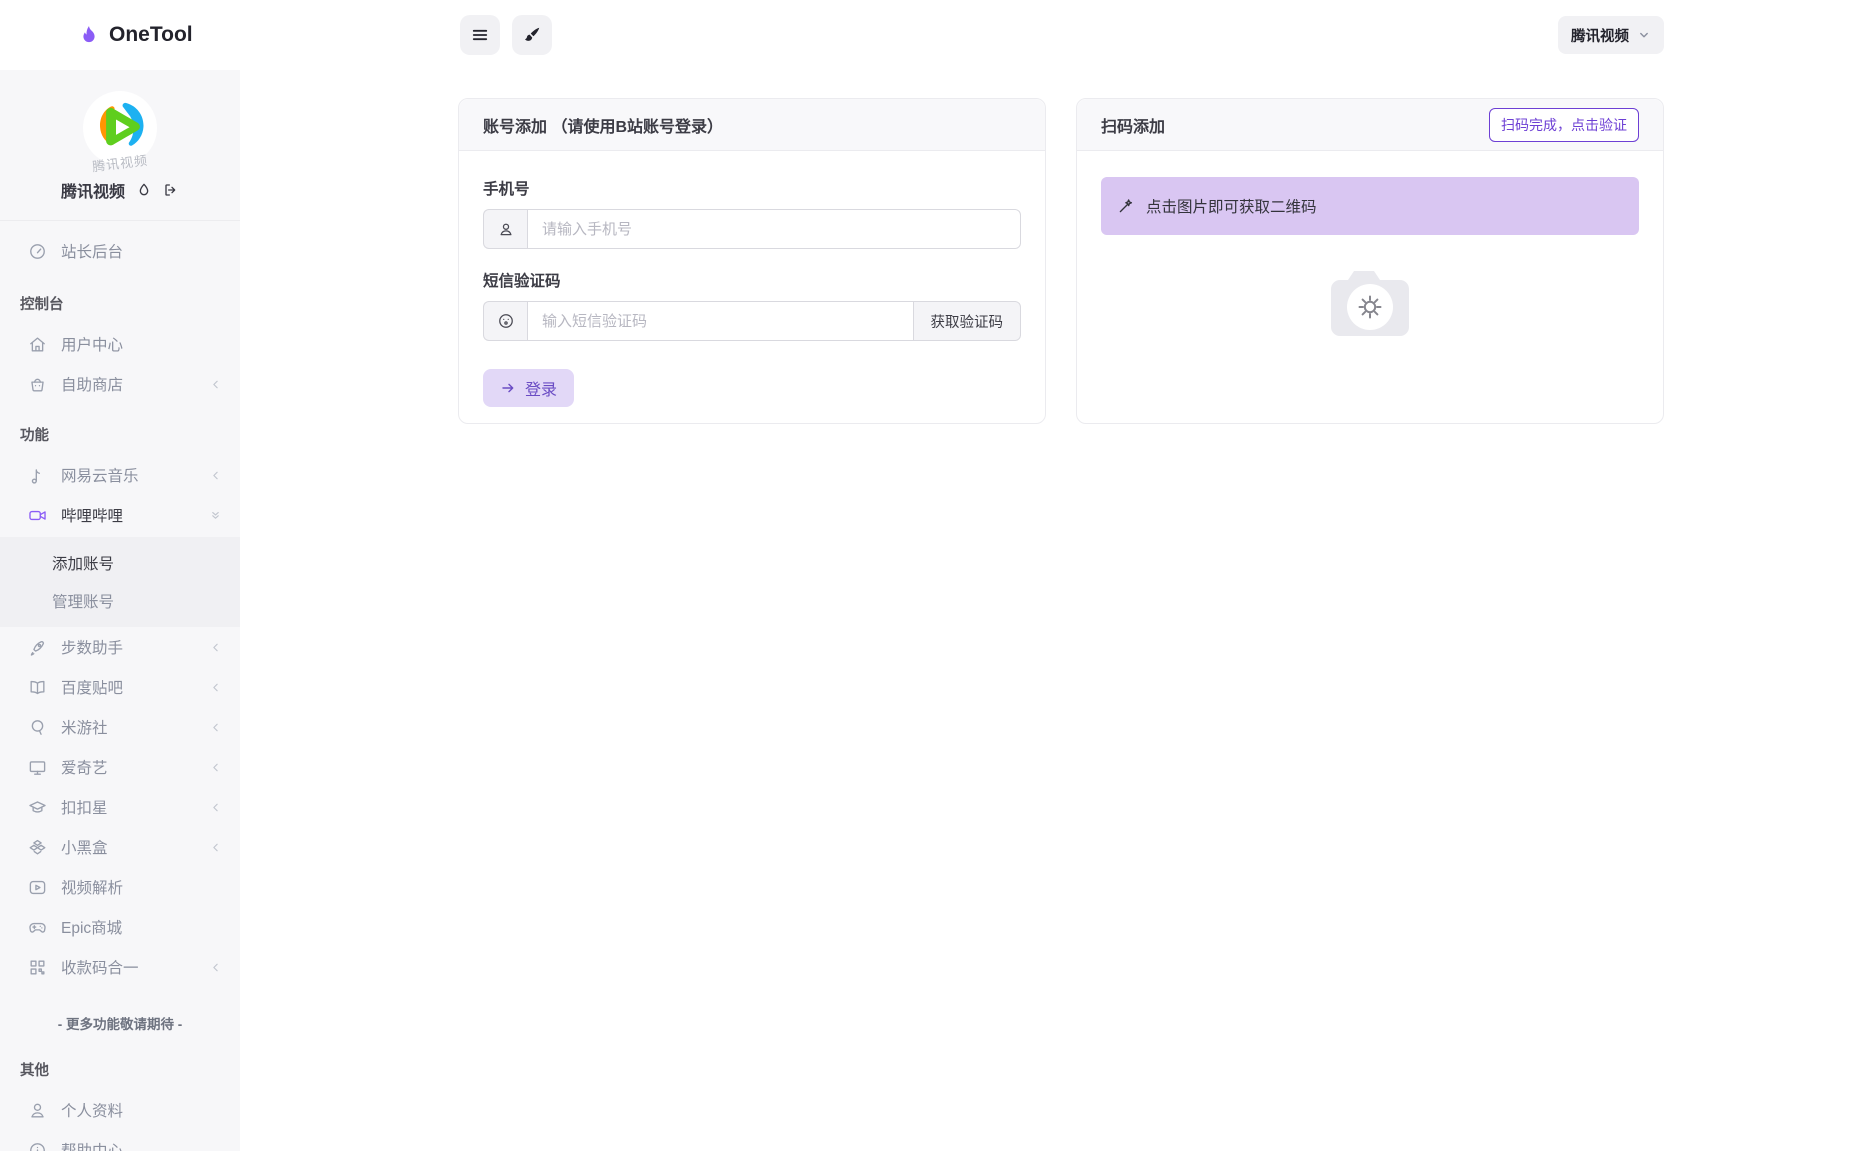 The image size is (1876, 1151). What do you see at coordinates (506, 189) in the screenshot?
I see `phone-label: 手机号` at bounding box center [506, 189].